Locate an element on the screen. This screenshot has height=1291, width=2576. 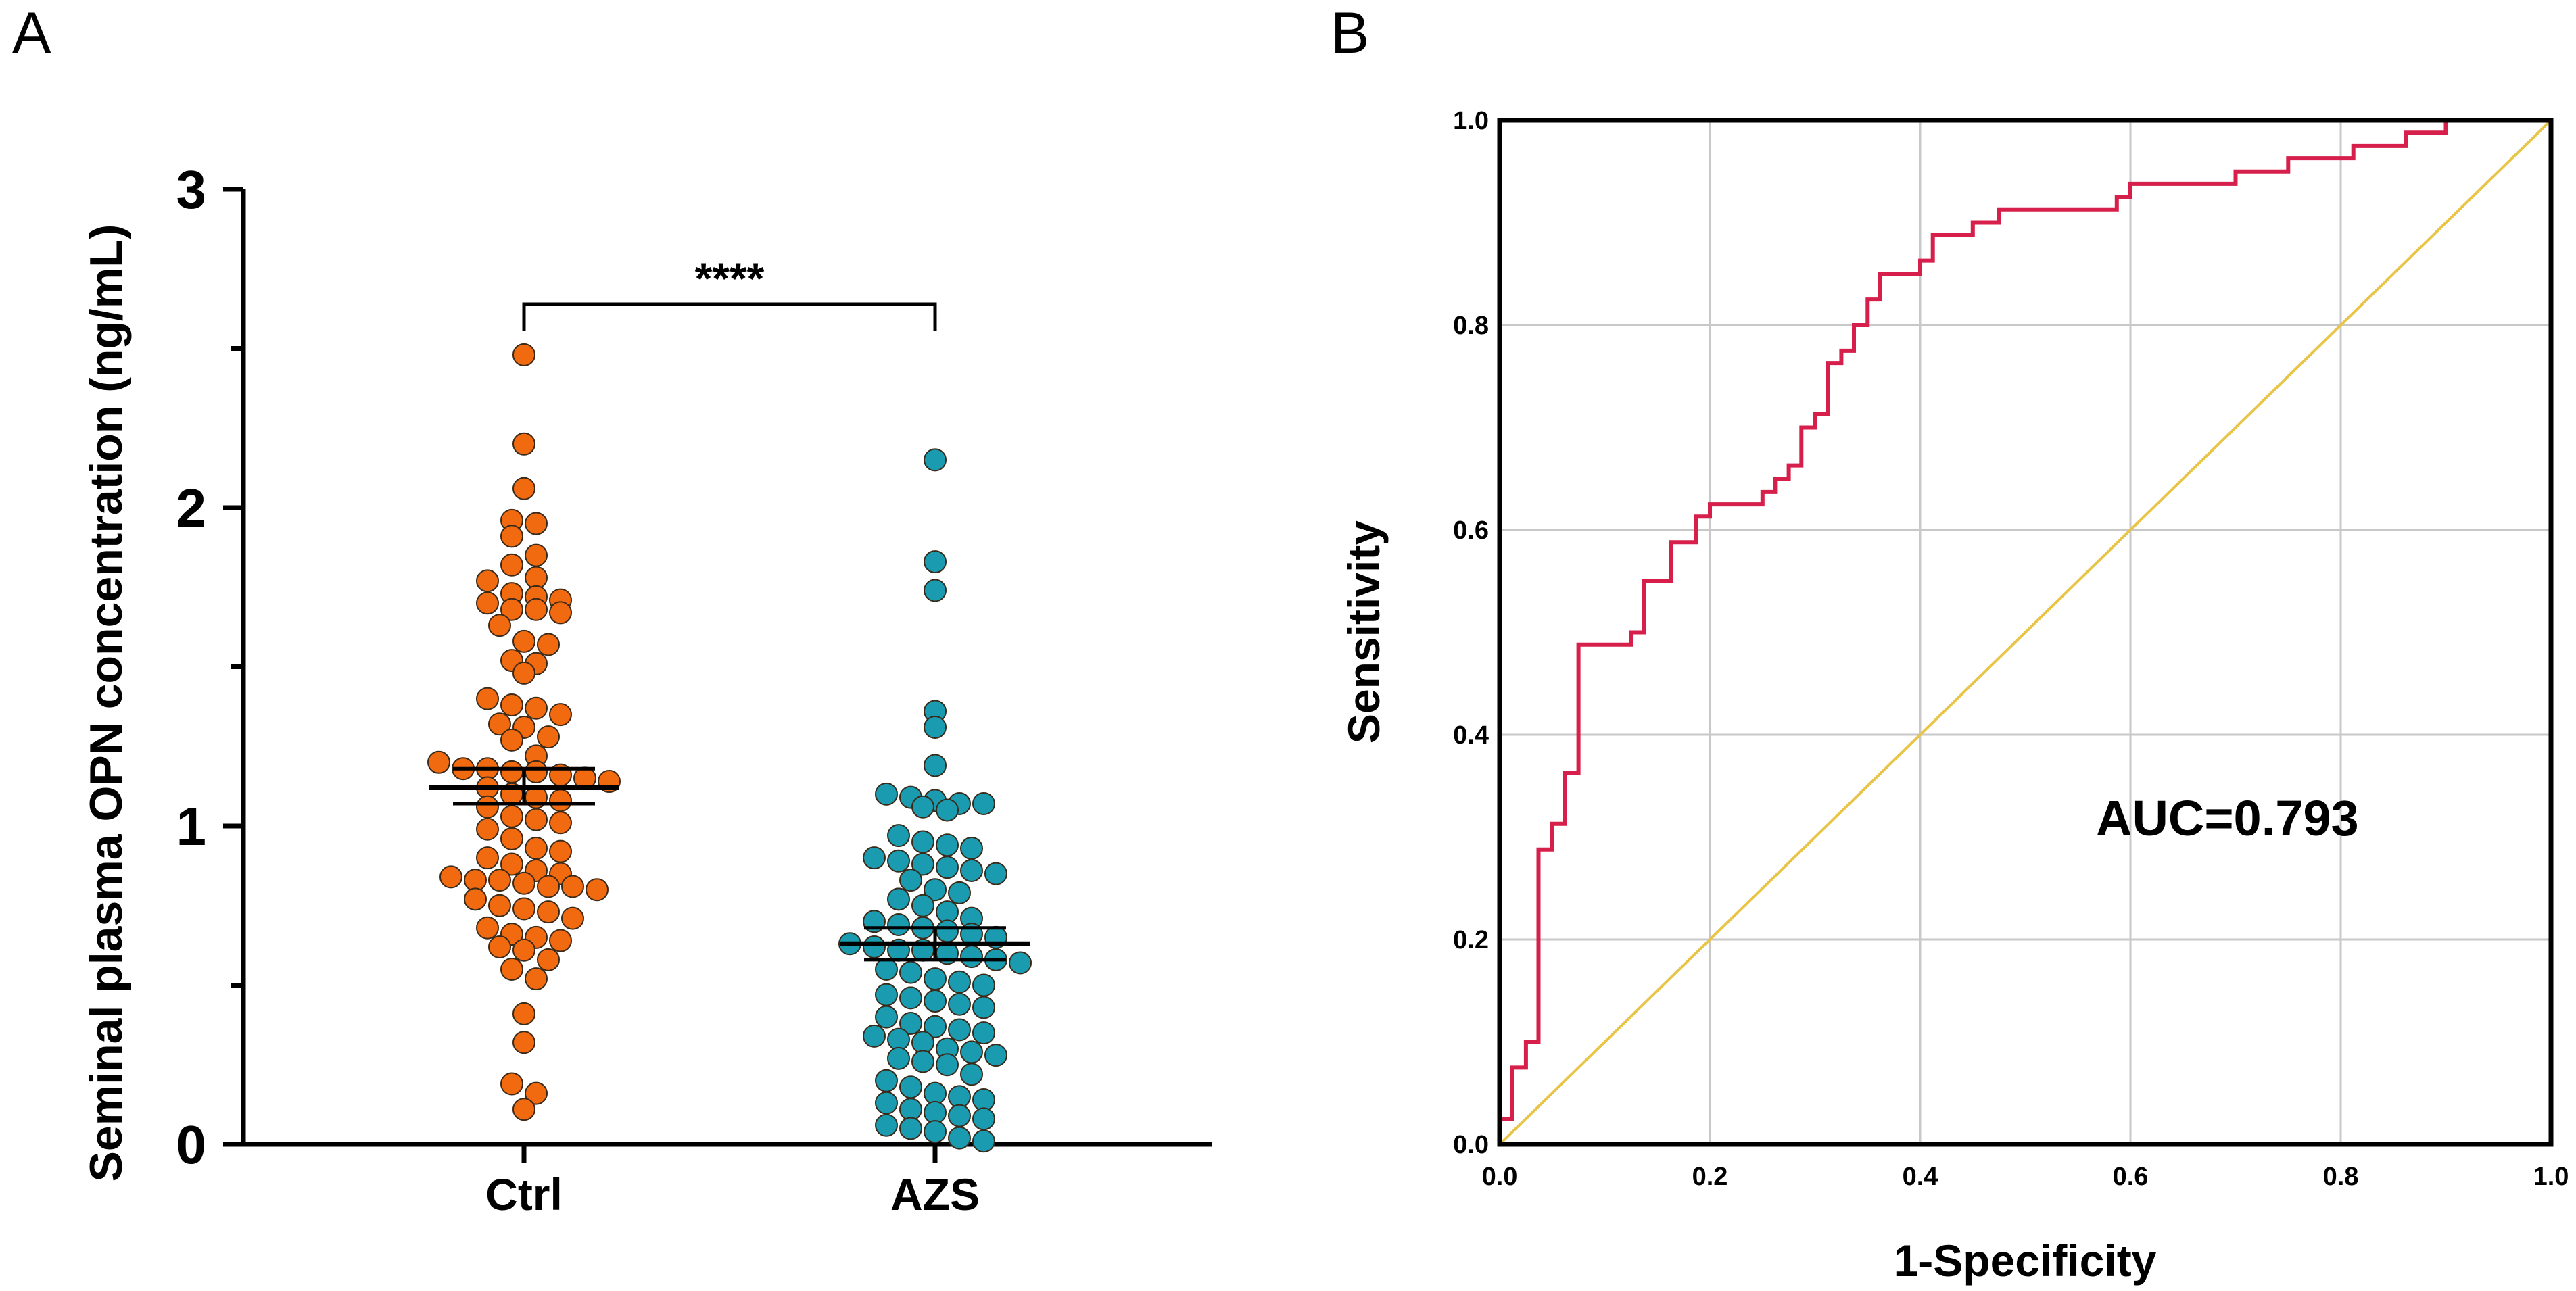
y-tick-label: 0.4 is located at coordinates (1471, 735).